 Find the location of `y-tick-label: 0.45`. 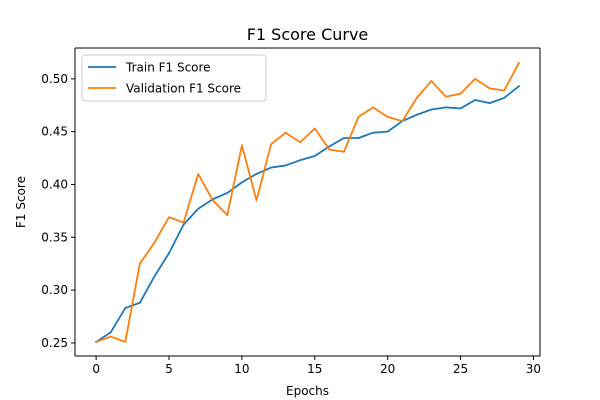

y-tick-label: 0.45 is located at coordinates (54, 132).